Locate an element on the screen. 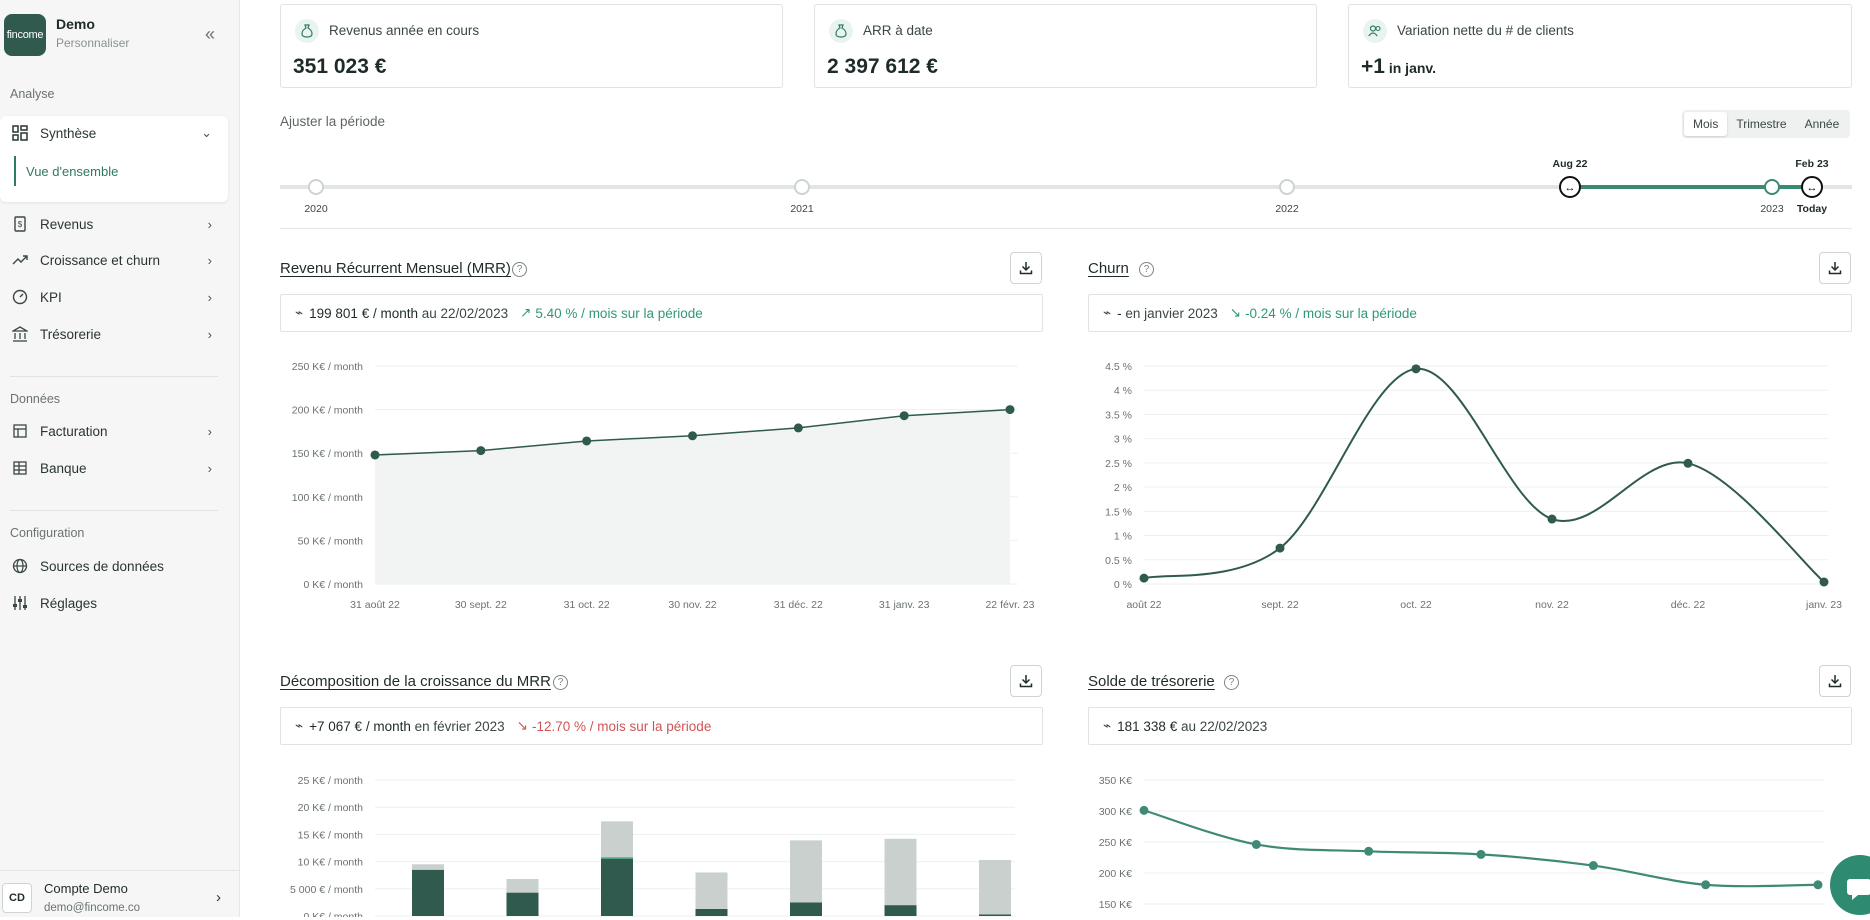  sidebar-item-reglages: Réglages is located at coordinates (115, 603).